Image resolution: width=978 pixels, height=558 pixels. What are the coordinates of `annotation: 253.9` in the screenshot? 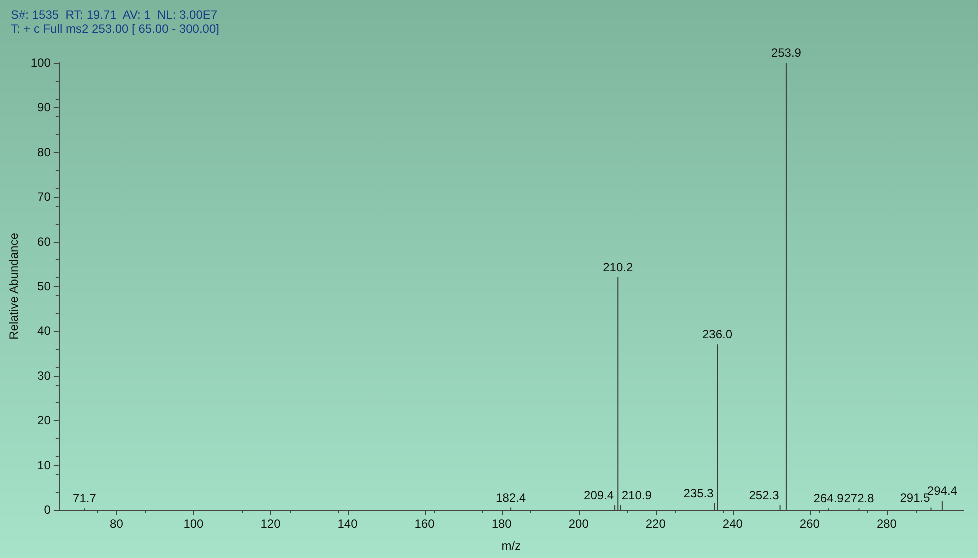 It's located at (786, 53).